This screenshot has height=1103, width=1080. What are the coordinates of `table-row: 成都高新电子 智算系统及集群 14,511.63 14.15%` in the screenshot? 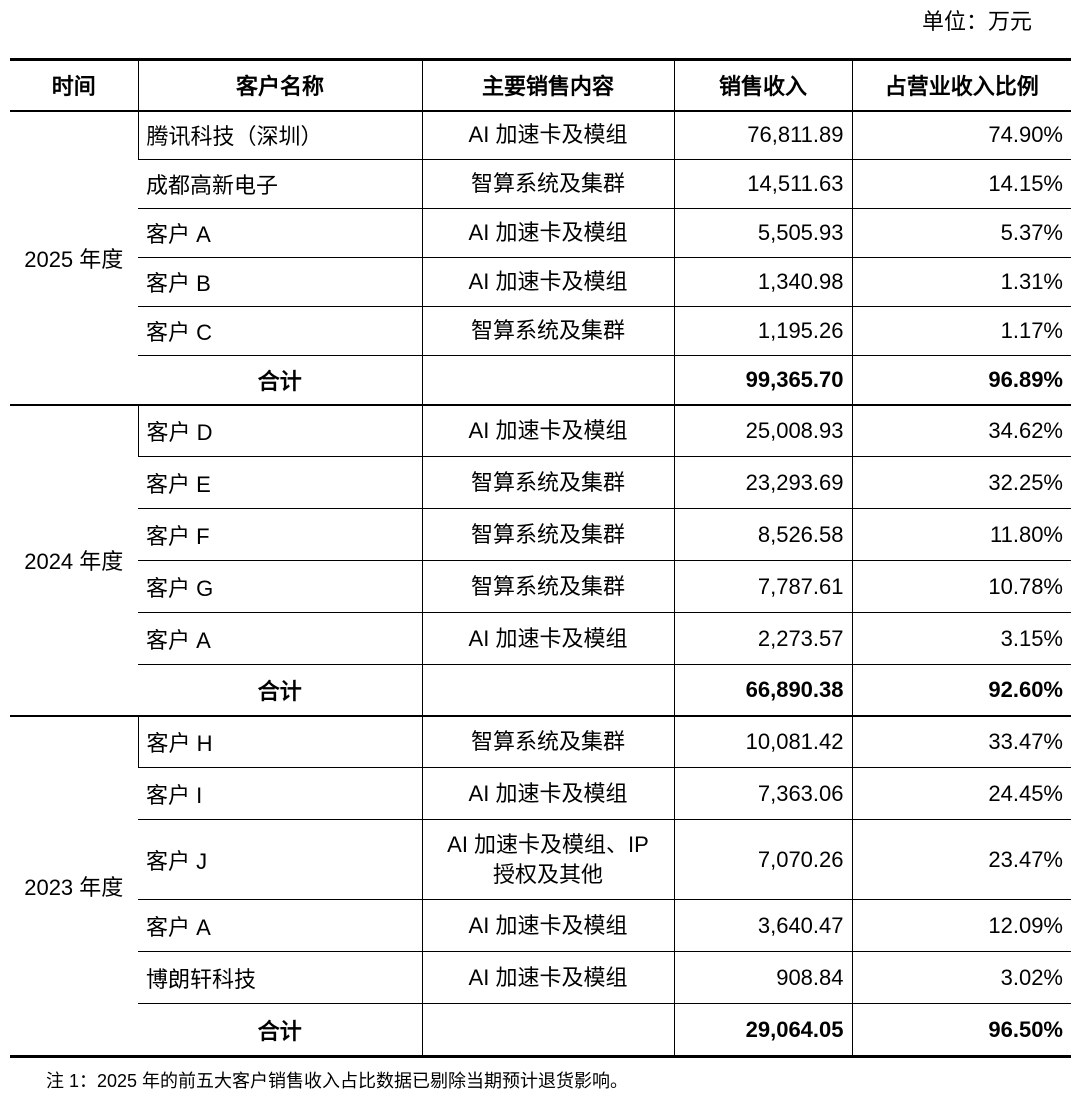 It's located at (540, 184).